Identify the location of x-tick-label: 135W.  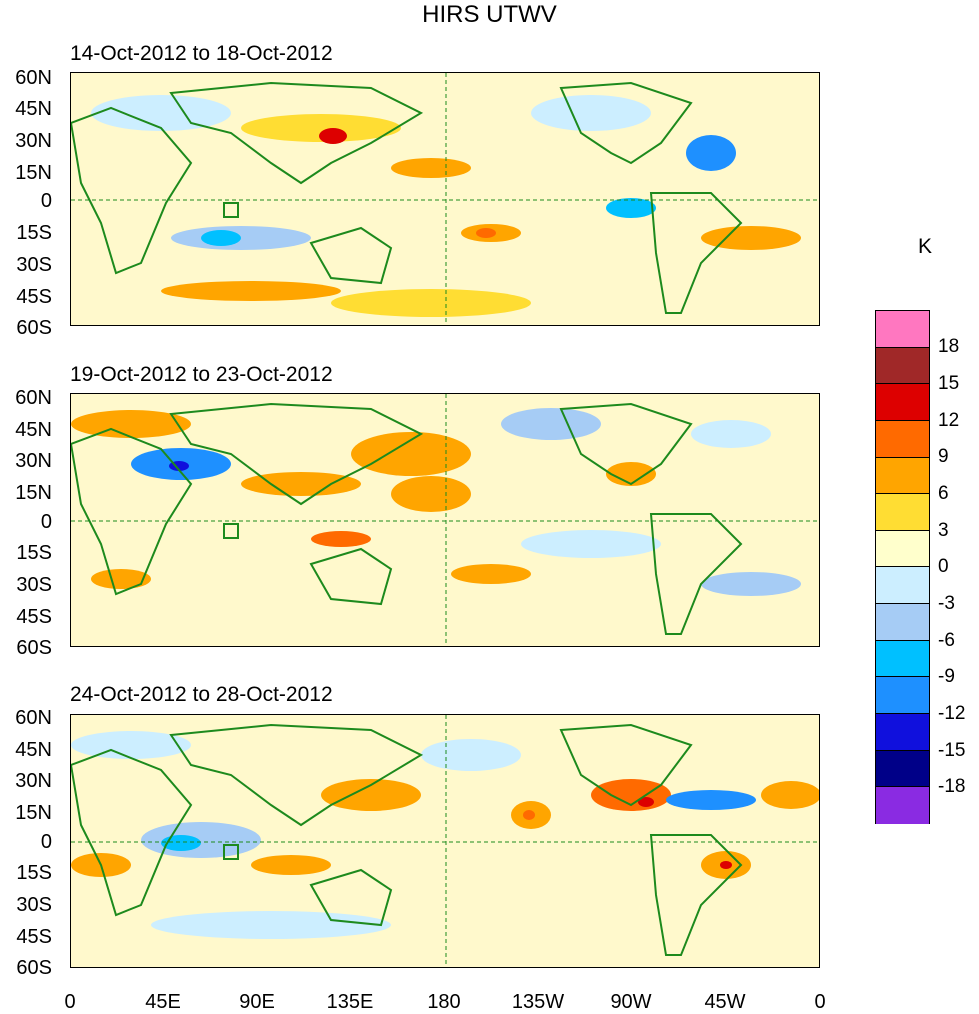
(538, 1002).